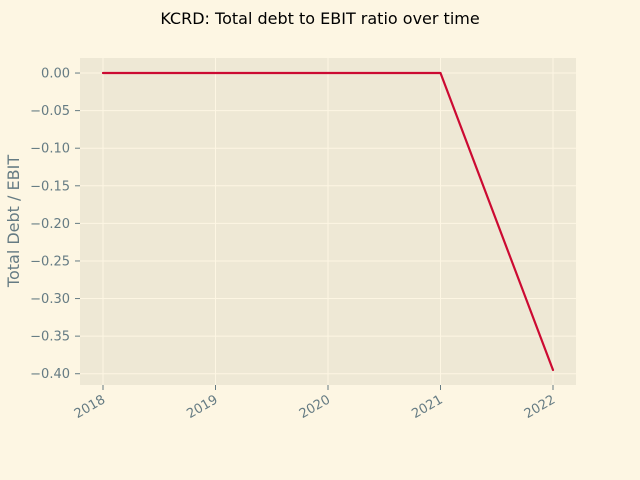  I want to click on y-tick-label: 0.00, so click(55, 74).